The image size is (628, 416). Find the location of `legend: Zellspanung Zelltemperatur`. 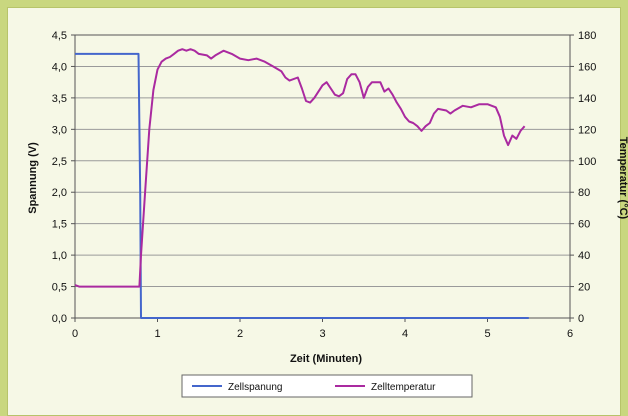

legend: Zellspanung Zelltemperatur is located at coordinates (327, 386).